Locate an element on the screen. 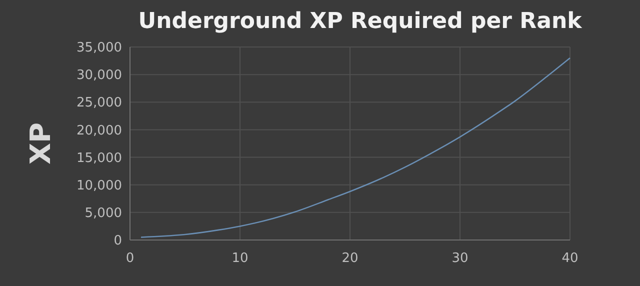 The width and height of the screenshot is (640, 286). chart-title: Underground XP Required per Rank is located at coordinates (361, 21).